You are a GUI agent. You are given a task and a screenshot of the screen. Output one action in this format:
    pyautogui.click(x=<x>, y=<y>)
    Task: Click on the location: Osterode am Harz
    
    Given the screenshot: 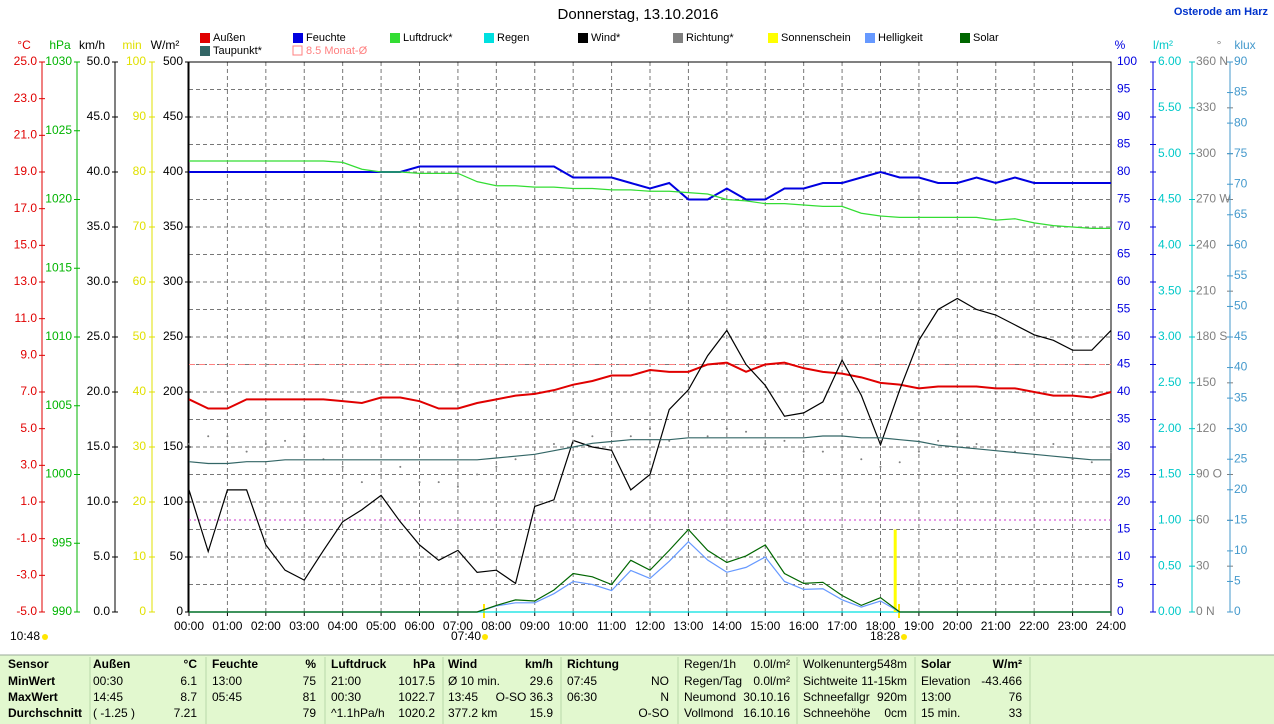 What is the action you would take?
    pyautogui.click(x=1221, y=12)
    